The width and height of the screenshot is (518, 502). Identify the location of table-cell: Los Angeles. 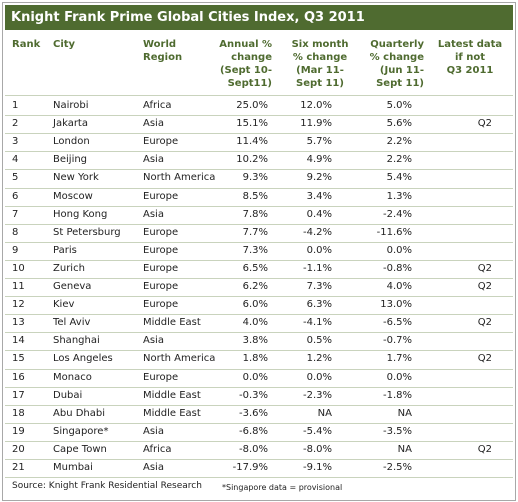
(83, 359).